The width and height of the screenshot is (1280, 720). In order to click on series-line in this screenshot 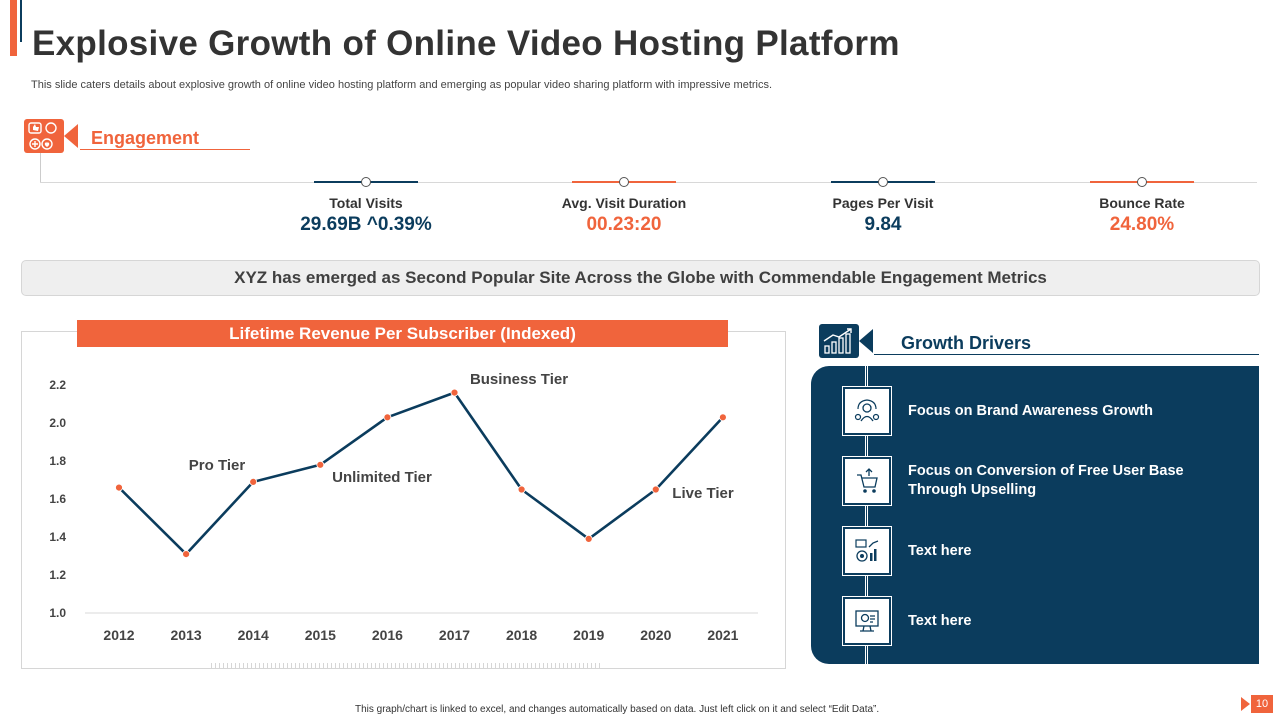, I will do `click(421, 473)`.